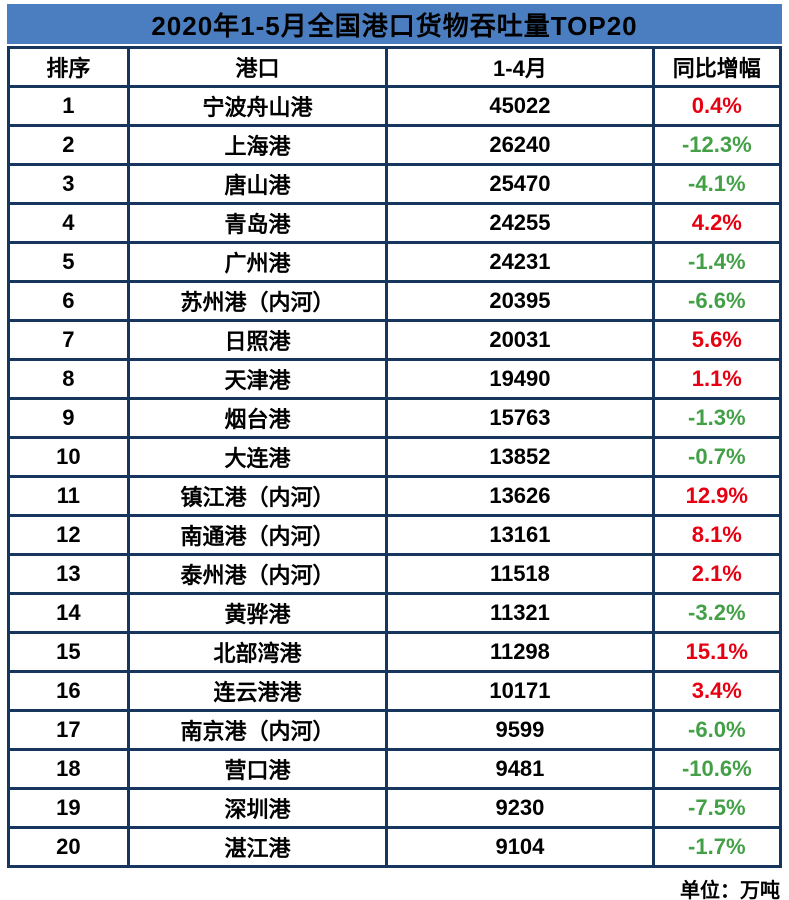 The width and height of the screenshot is (789, 900). Describe the element at coordinates (257, 652) in the screenshot. I see `port-cell: 北部湾港` at that location.